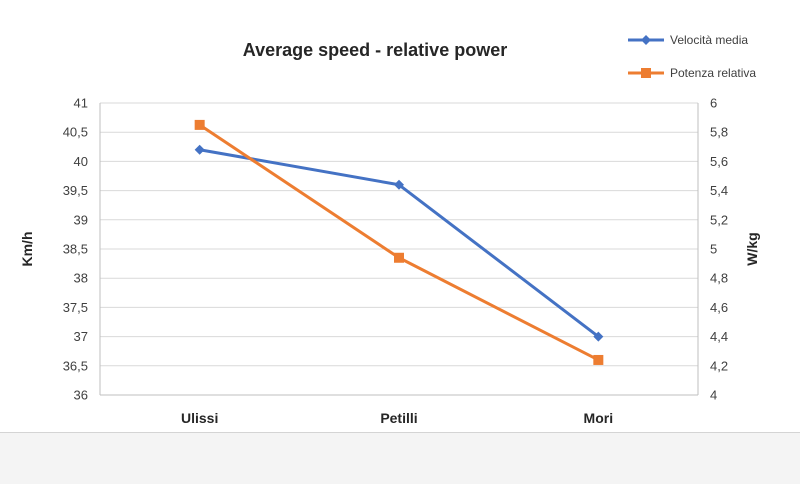 The image size is (800, 484). I want to click on category-label: Petilli, so click(398, 418).